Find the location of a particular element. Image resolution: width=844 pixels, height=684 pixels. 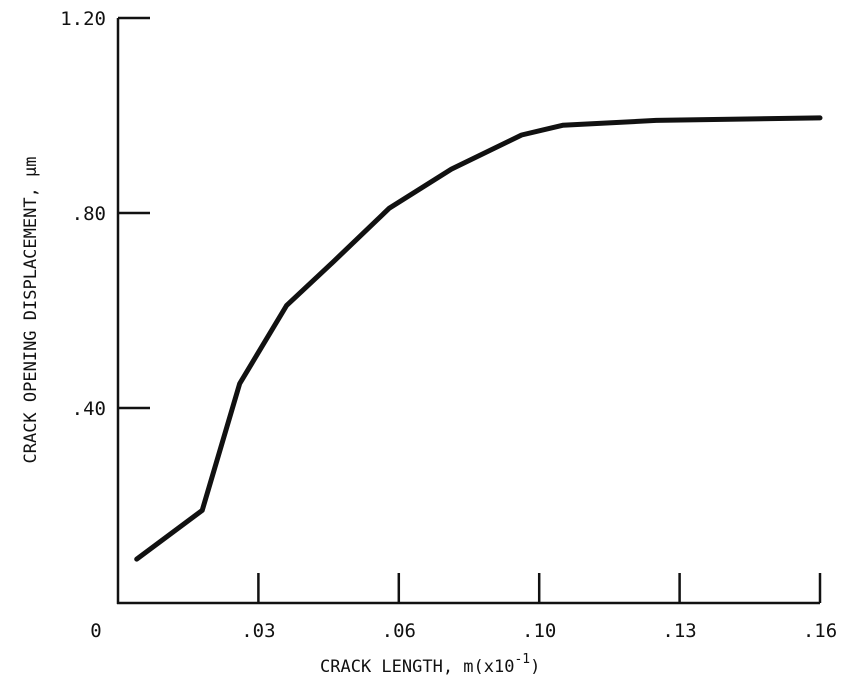

y-axis-title: CRACK OPENING DISPLACEMENT, μm is located at coordinates (31, 309).